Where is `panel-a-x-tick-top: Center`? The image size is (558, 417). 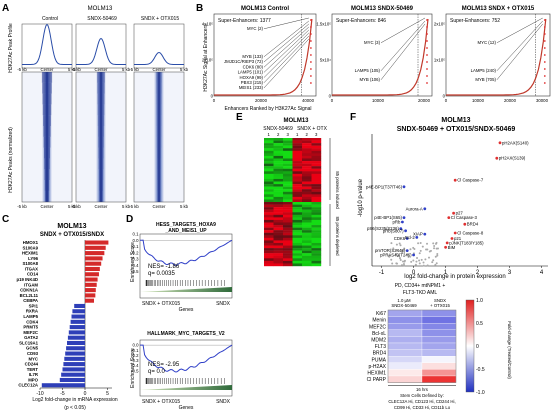
panel-a-x-tick-top: Center is located at coordinates (101, 69).